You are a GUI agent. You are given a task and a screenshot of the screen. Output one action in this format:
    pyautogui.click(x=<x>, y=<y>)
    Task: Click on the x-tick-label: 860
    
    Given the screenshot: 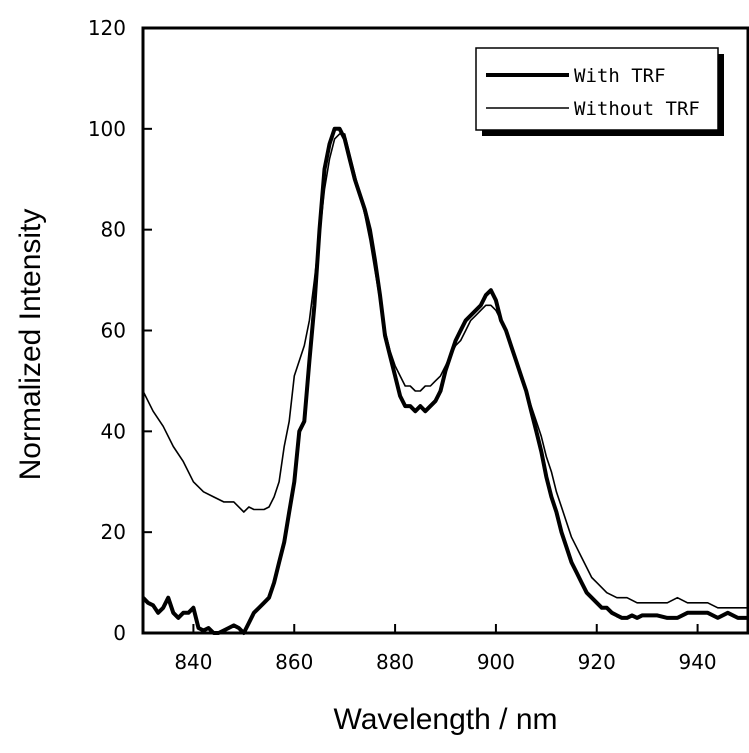 What is the action you would take?
    pyautogui.click(x=294, y=662)
    